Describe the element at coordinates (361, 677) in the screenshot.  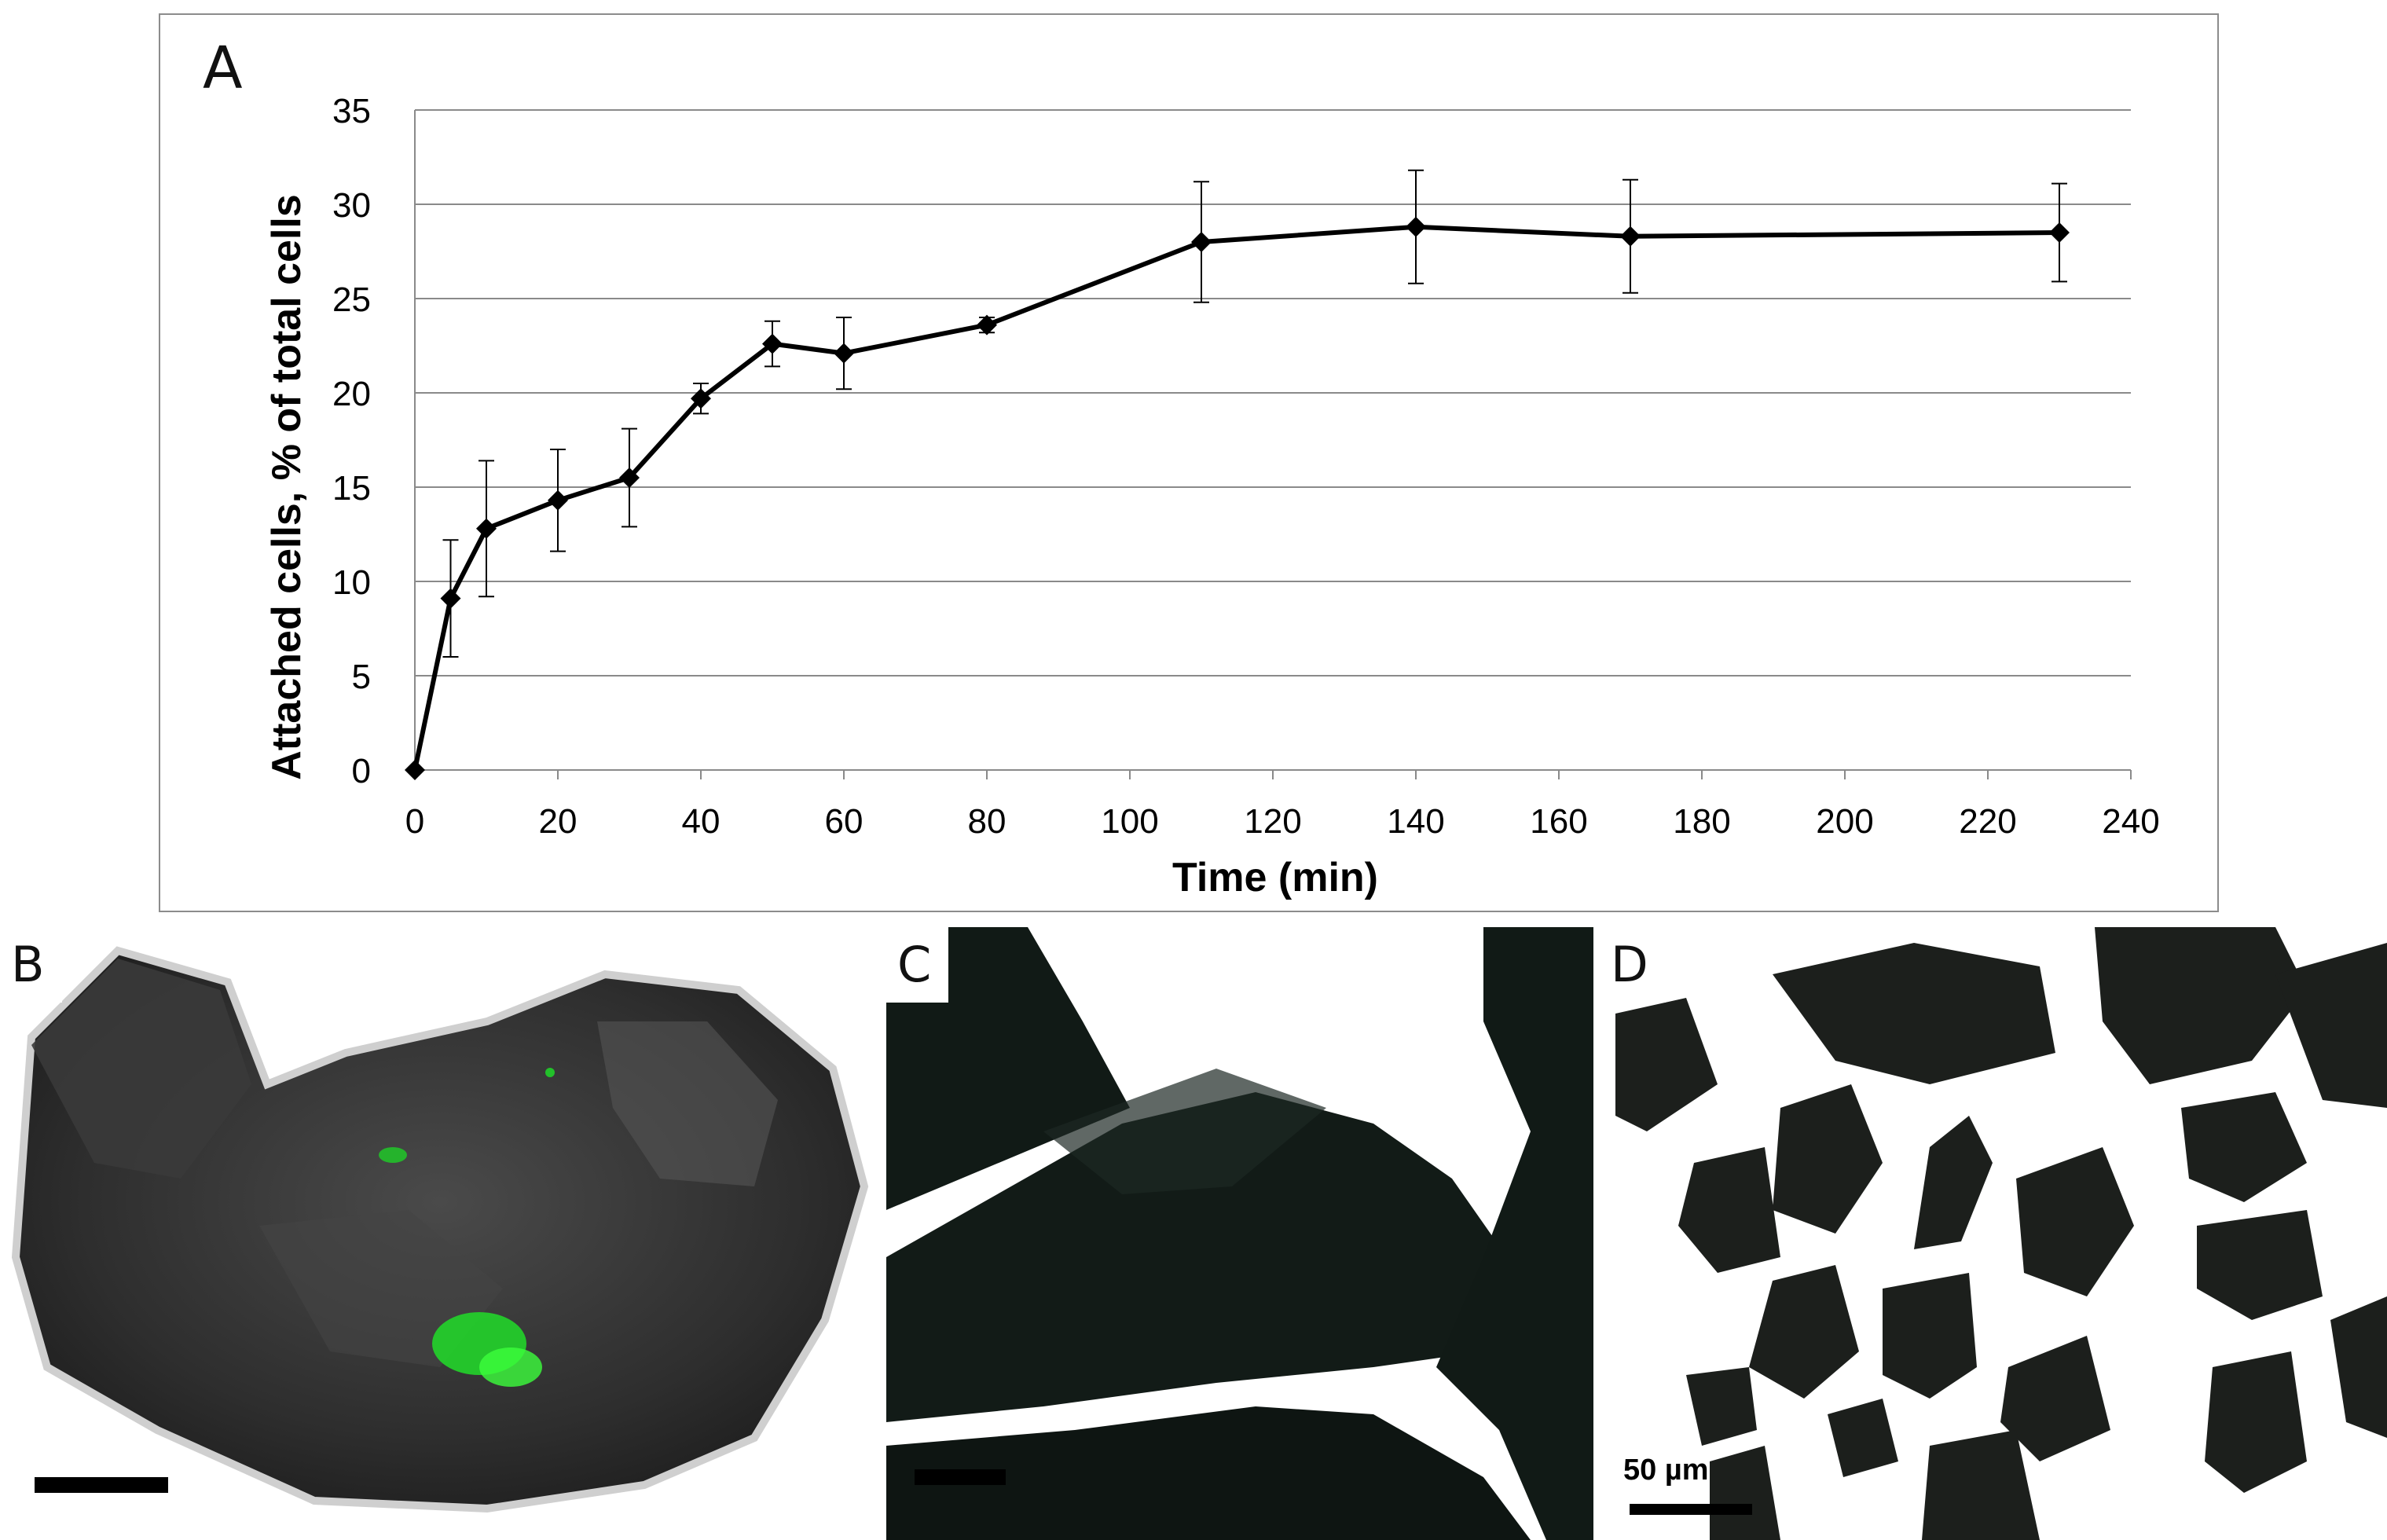
I see `y-tick-label-5: 5` at that location.